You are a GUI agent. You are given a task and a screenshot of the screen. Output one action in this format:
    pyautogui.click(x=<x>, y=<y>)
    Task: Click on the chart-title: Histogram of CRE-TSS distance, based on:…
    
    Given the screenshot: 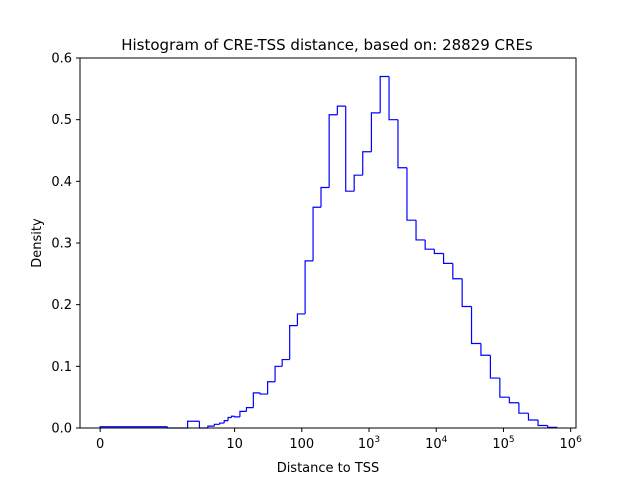 What is the action you would take?
    pyautogui.click(x=327, y=45)
    